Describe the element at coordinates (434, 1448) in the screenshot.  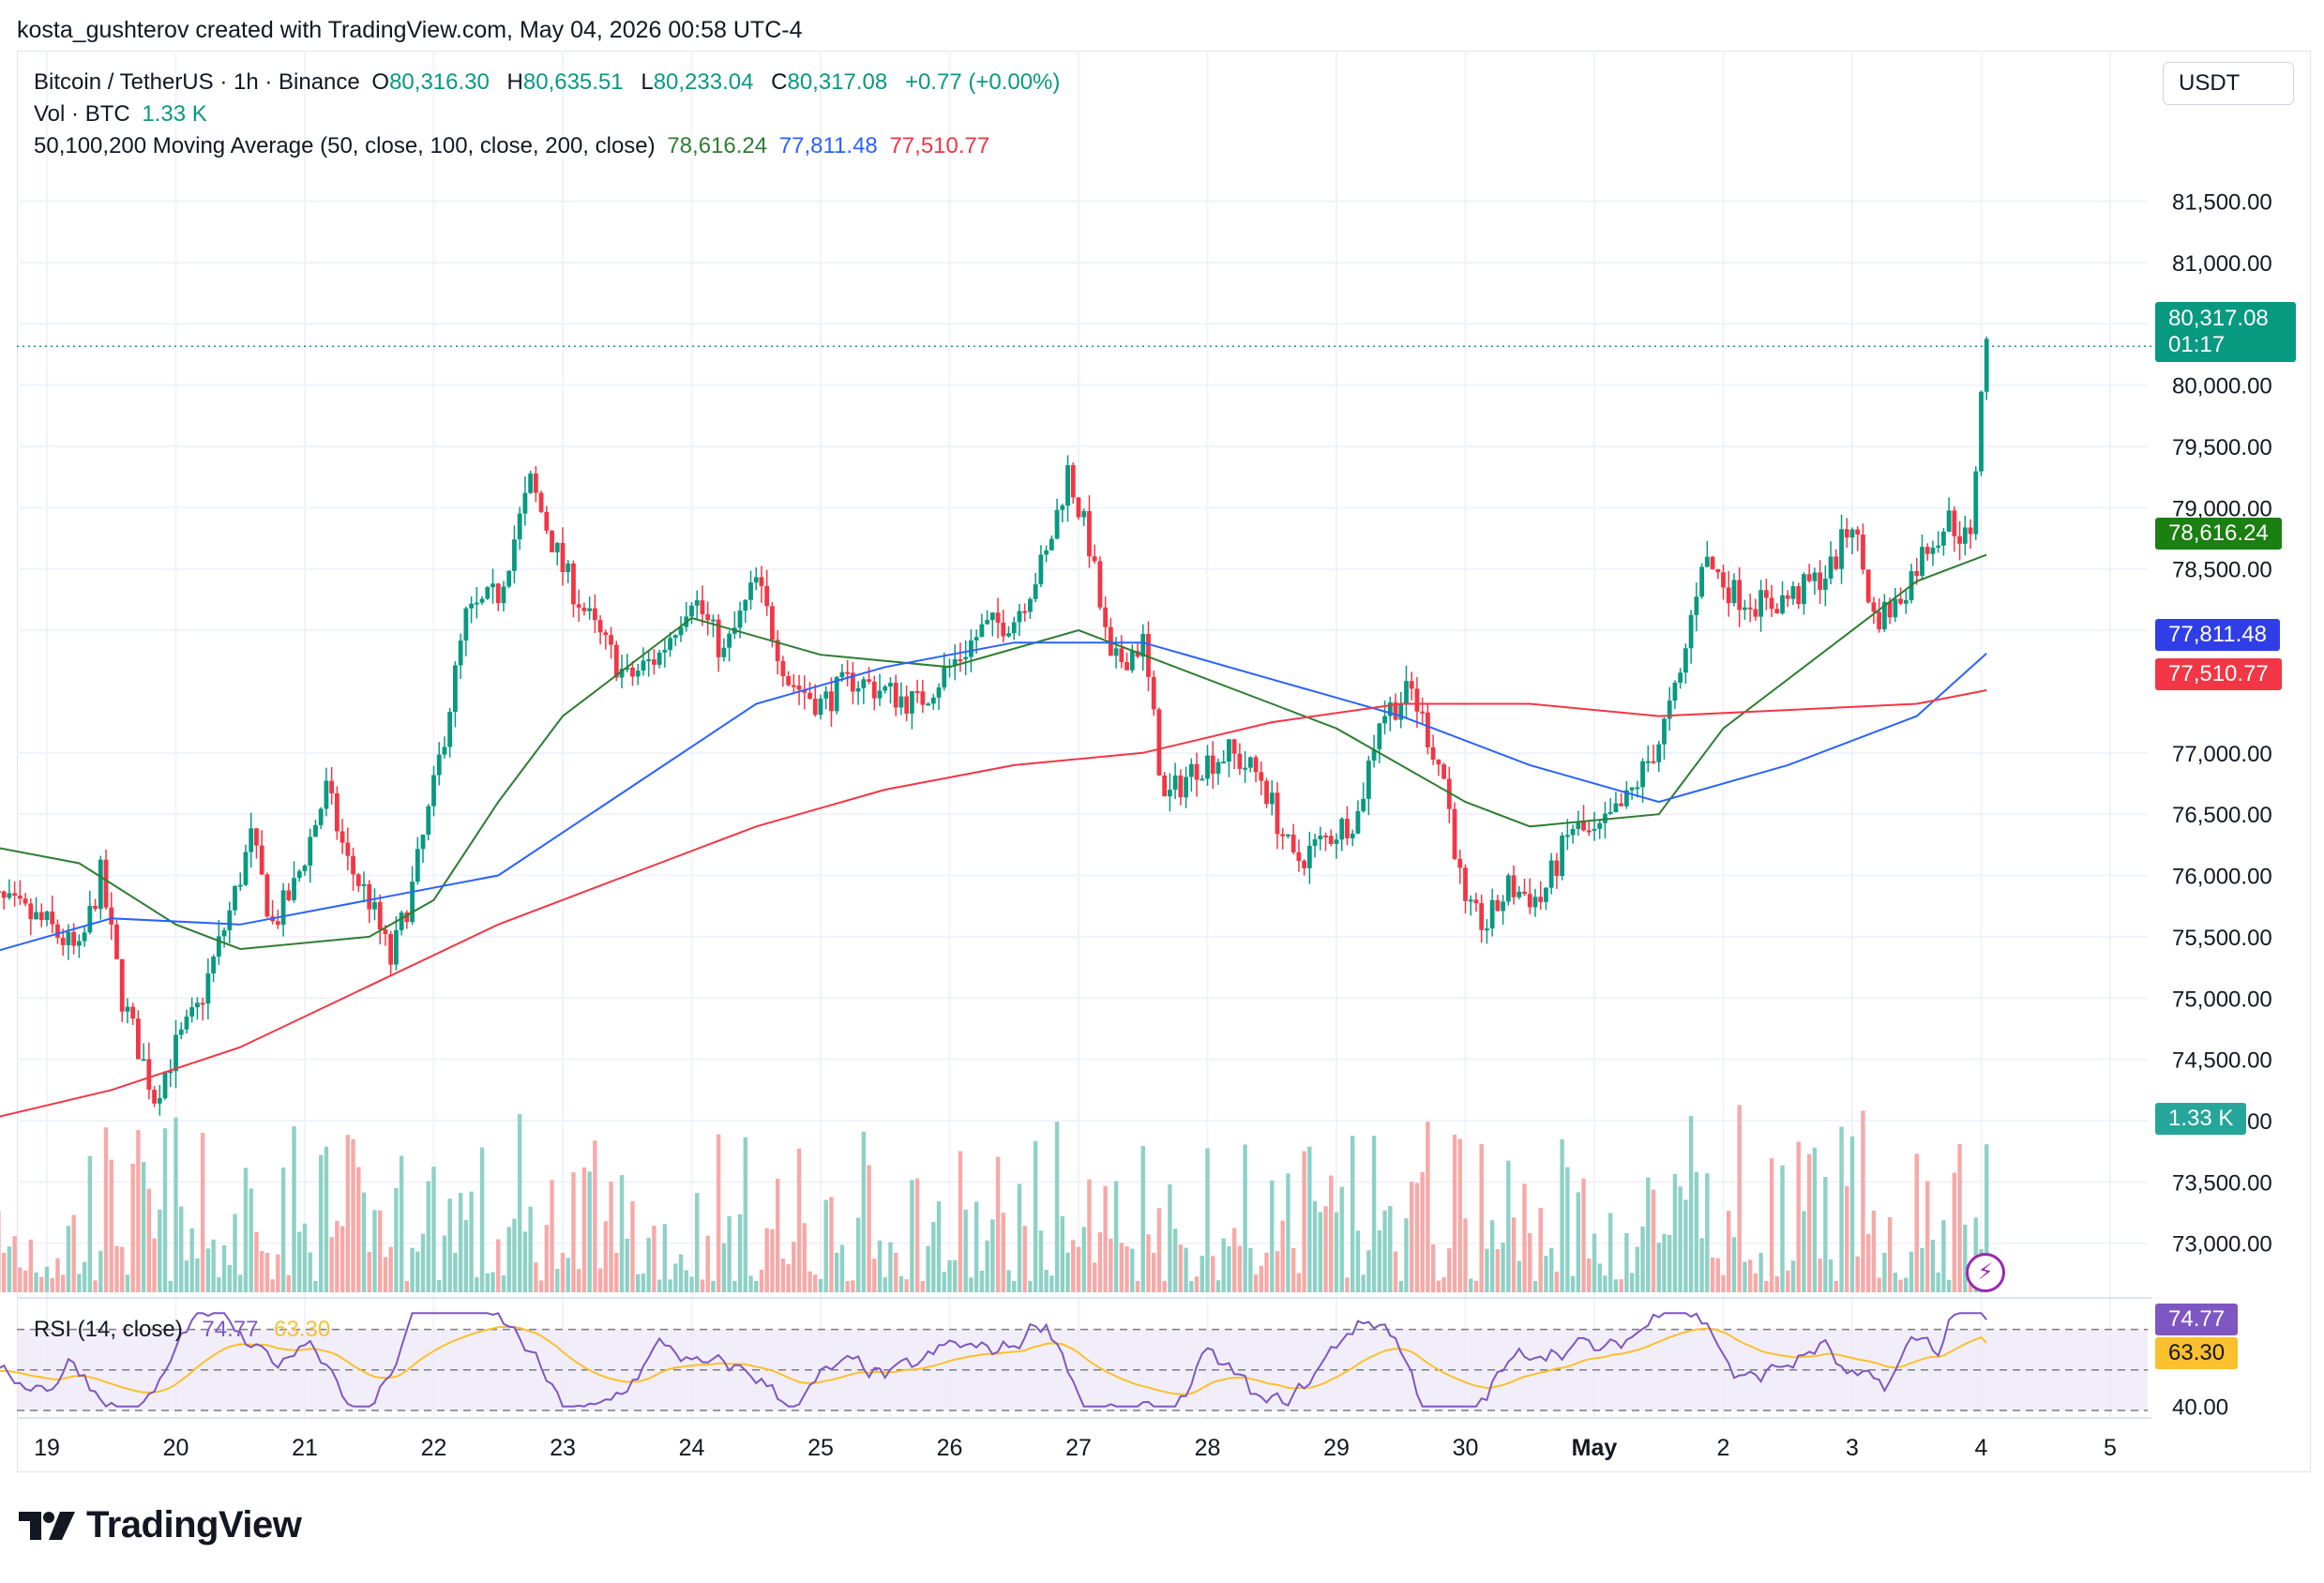
I see `x-tick-label: 22` at that location.